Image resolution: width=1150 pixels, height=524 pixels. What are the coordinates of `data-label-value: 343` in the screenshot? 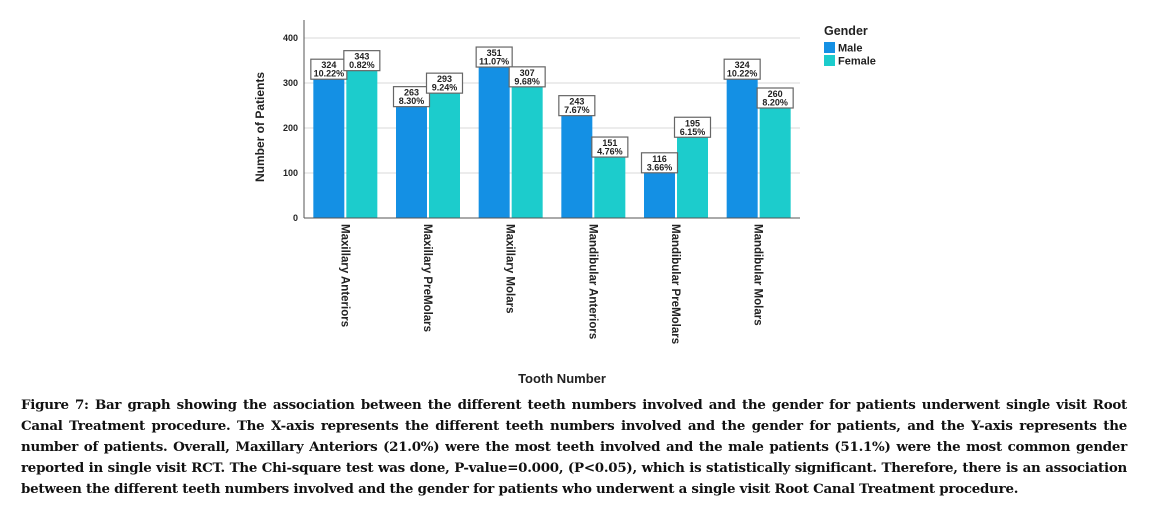 It's located at (361, 57).